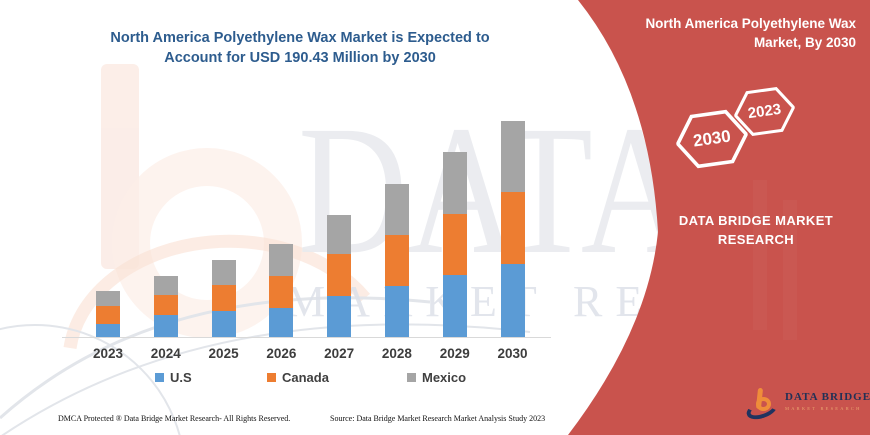 The image size is (870, 435). I want to click on x-label-2029: 2029, so click(454, 353).